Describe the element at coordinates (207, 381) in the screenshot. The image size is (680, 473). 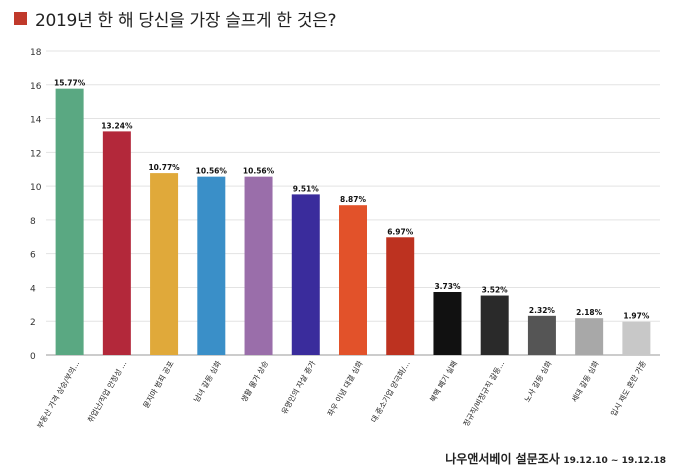
I see `x-tick-label: 남녀 갈등 심화` at that location.